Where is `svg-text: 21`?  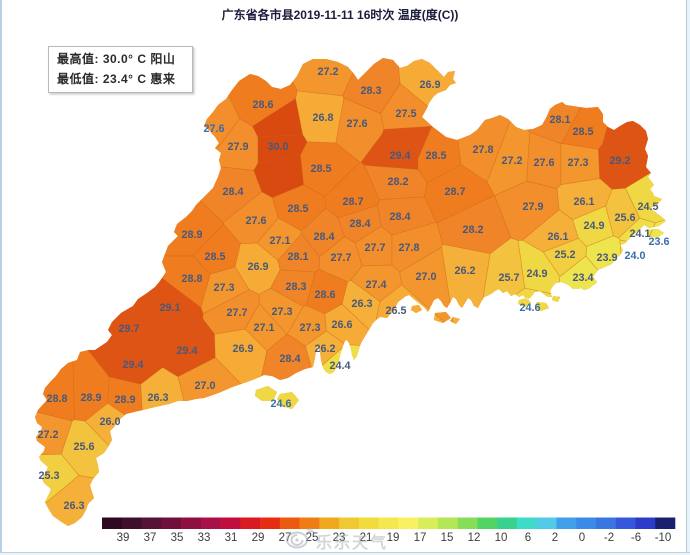 svg-text: 21 is located at coordinates (366, 538).